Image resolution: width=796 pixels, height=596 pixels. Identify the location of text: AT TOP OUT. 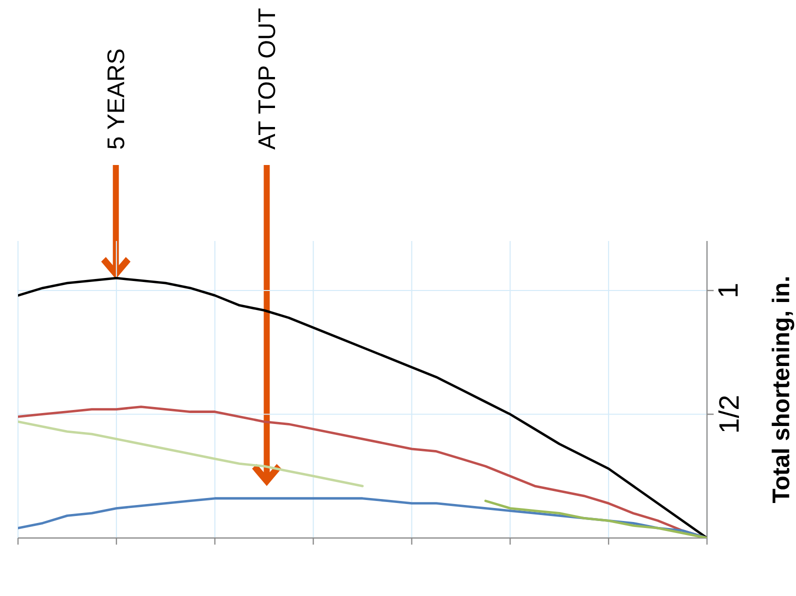
(267, 79).